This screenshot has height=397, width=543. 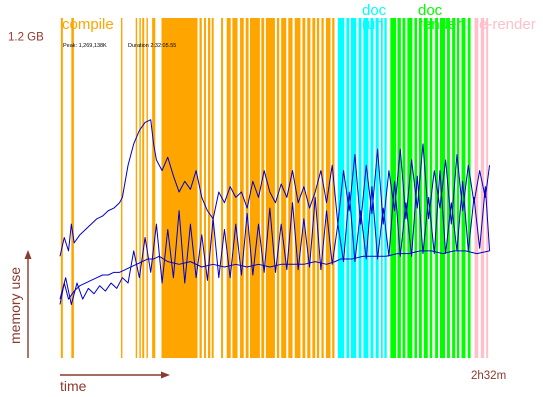 I want to click on duration-stat: Duration 2:32:05.55, so click(x=152, y=46).